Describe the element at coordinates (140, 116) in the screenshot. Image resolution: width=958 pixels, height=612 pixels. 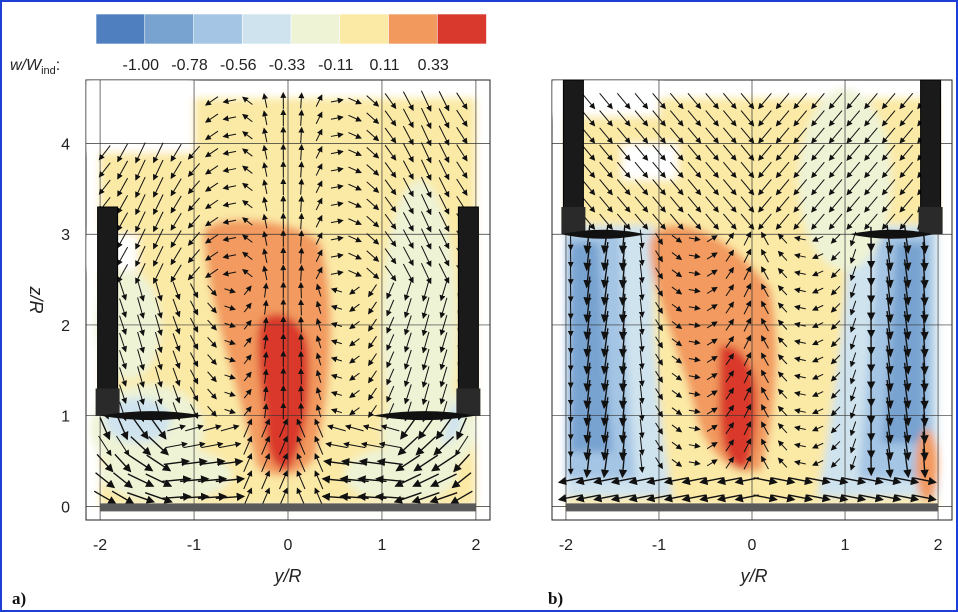
I see `unmeasured-region` at that location.